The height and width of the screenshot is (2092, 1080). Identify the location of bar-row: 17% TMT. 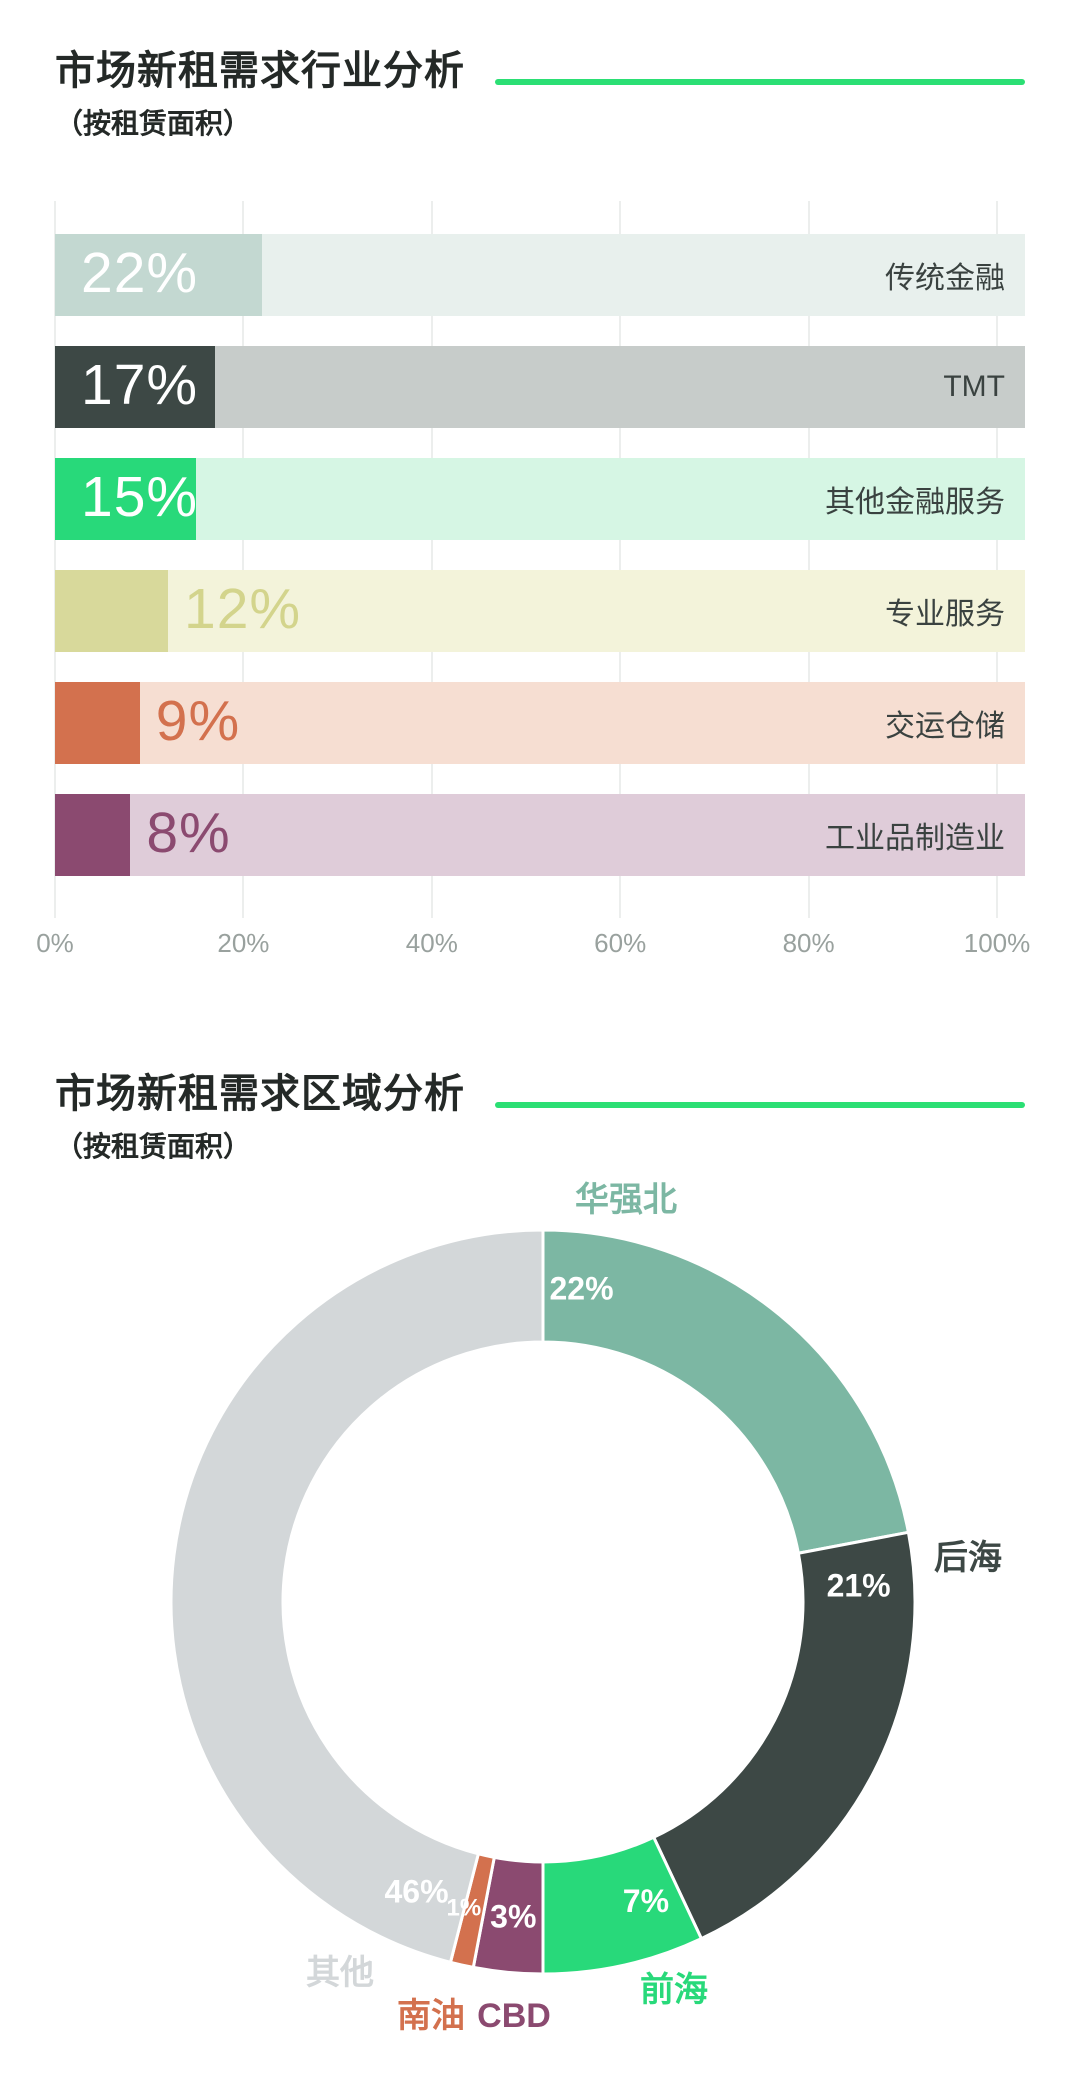
(540, 387).